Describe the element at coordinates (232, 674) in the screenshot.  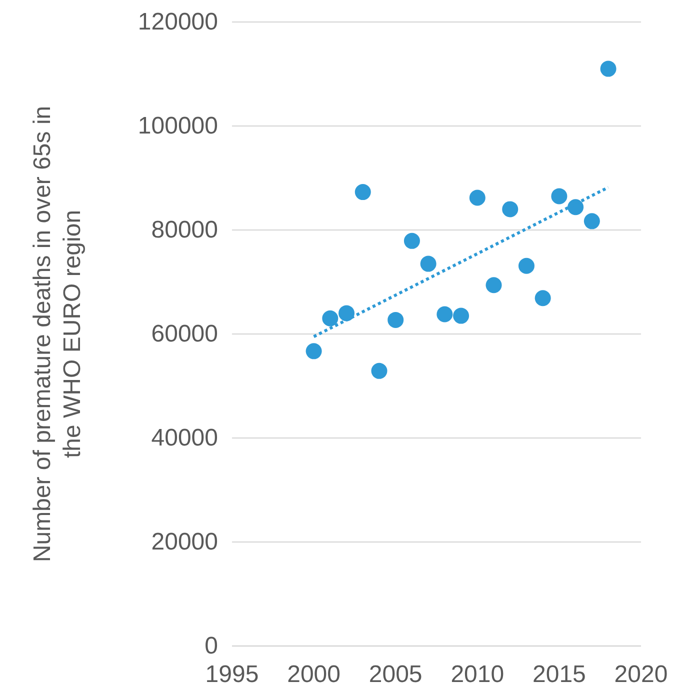
I see `x-tick-label: 1995` at that location.